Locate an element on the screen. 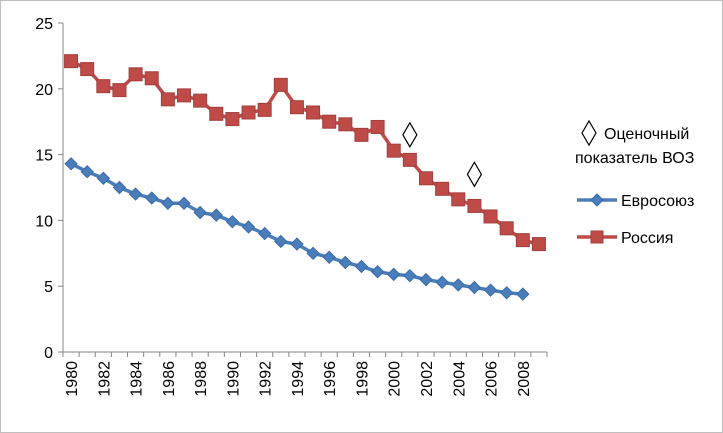  y-tick-label: 25 is located at coordinates (44, 24).